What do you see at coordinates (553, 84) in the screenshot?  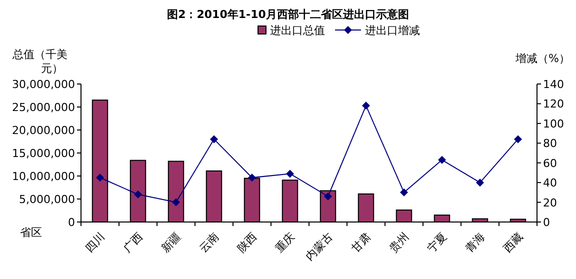 I see `y2-tick-label: 140` at bounding box center [553, 84].